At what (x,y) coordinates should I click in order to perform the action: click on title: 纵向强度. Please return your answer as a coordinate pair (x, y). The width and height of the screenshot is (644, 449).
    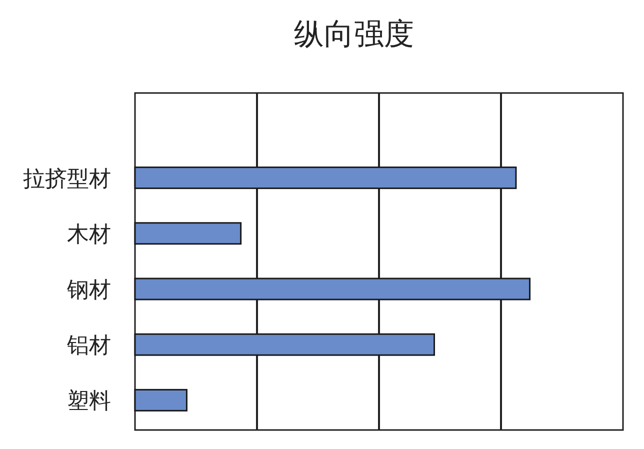
    Looking at the image, I should click on (354, 34).